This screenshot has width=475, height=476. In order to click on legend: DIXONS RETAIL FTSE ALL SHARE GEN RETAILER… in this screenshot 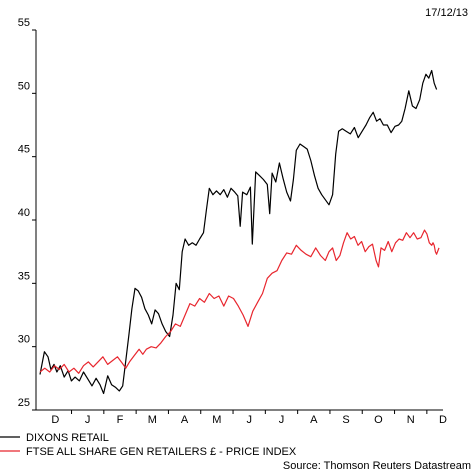, I will do `click(148, 445)`.